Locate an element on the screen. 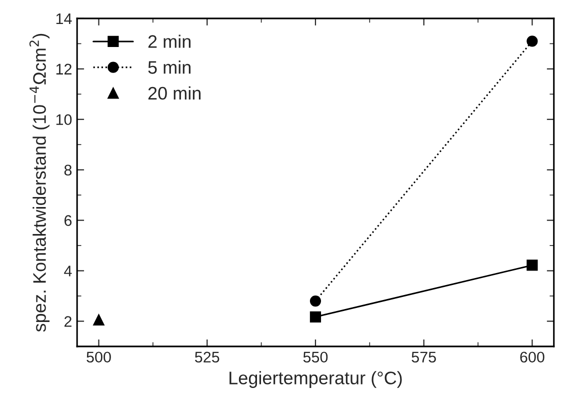 Image resolution: width=571 pixels, height=410 pixels. x-tick-label: 525 is located at coordinates (207, 357).